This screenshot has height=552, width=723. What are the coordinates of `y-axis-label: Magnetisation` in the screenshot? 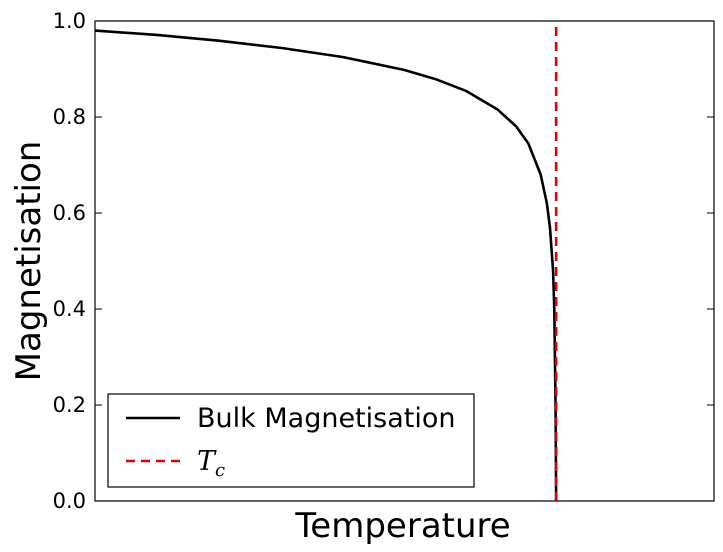 It's located at (29, 261).